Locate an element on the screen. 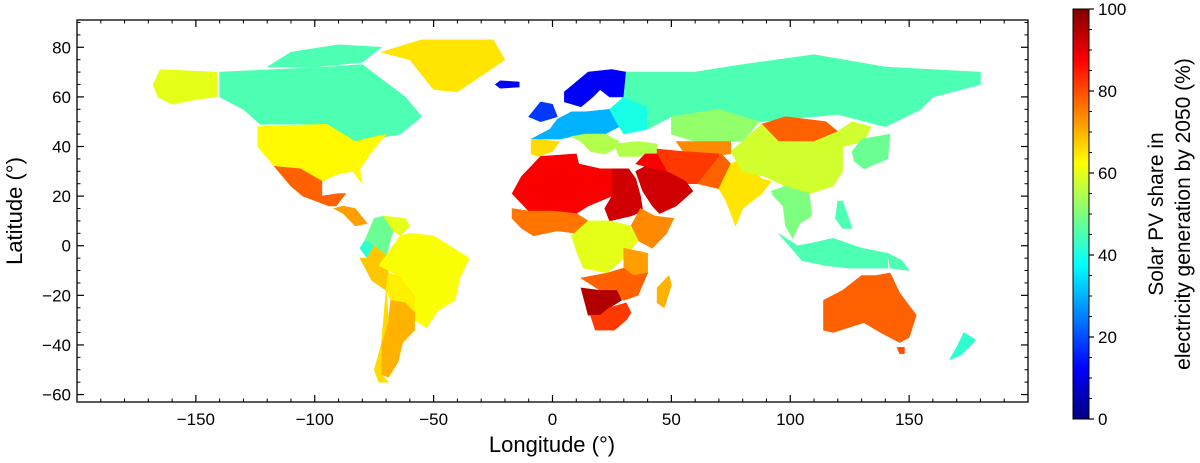  y-tick-label: −20 is located at coordinates (56, 295).